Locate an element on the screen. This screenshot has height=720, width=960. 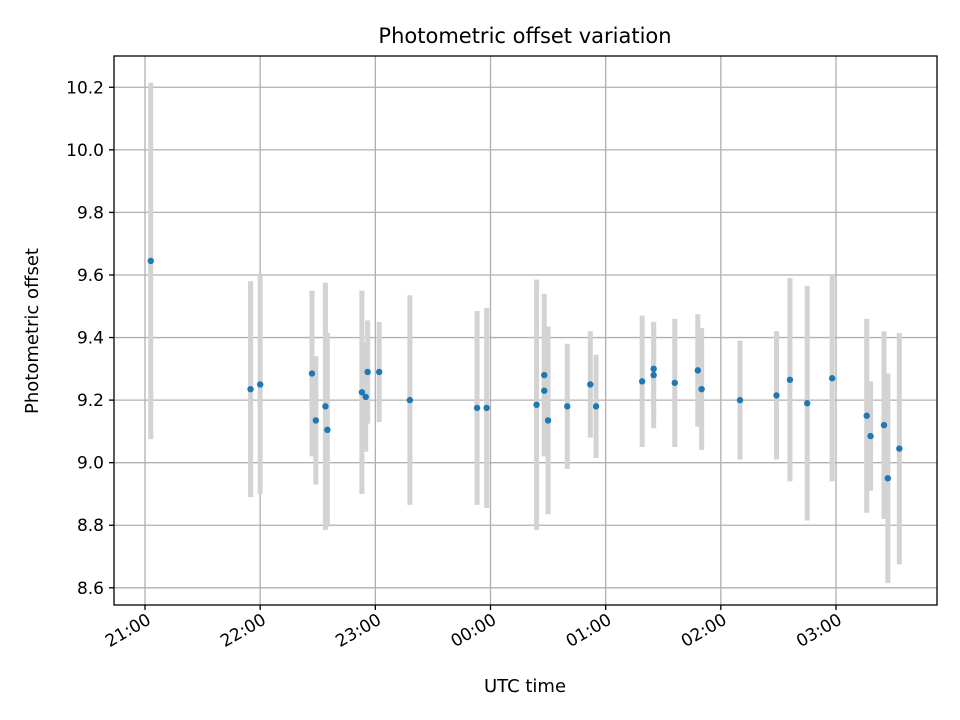
y-tick-label: 8.8 is located at coordinates (90, 526).